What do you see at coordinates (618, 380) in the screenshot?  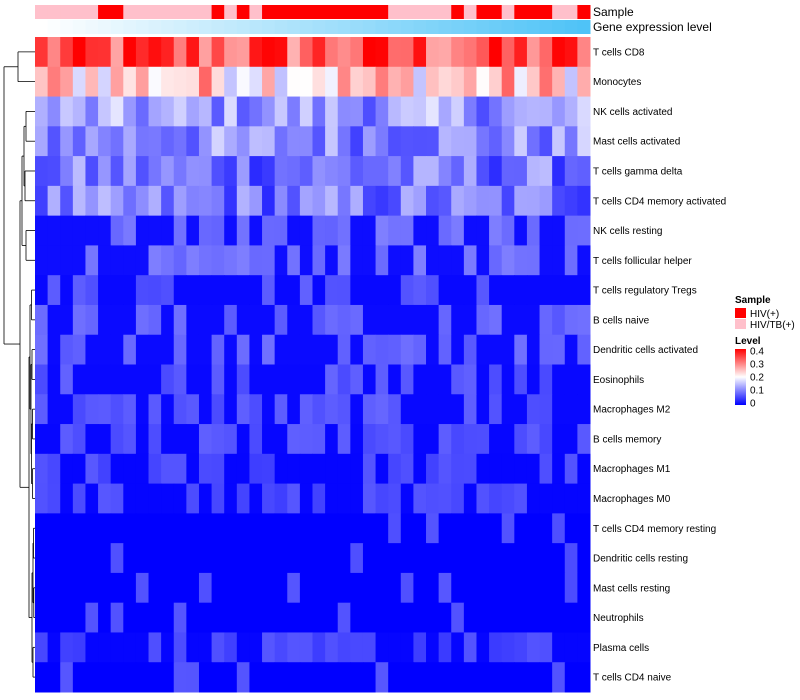 I see `row-label: Eosinophils` at bounding box center [618, 380].